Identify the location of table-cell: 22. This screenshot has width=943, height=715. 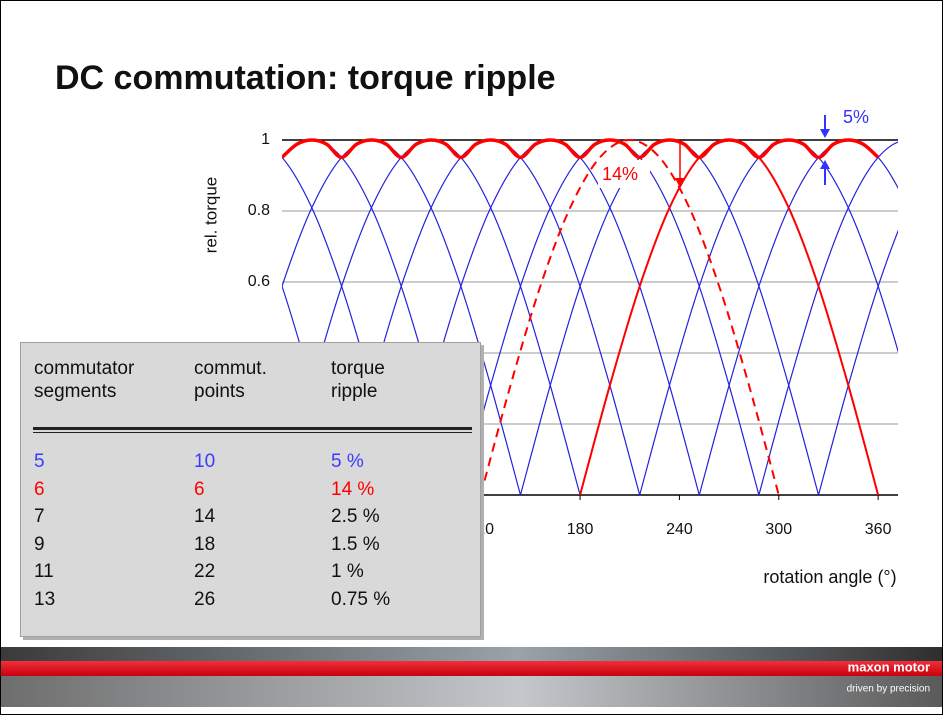
(205, 572).